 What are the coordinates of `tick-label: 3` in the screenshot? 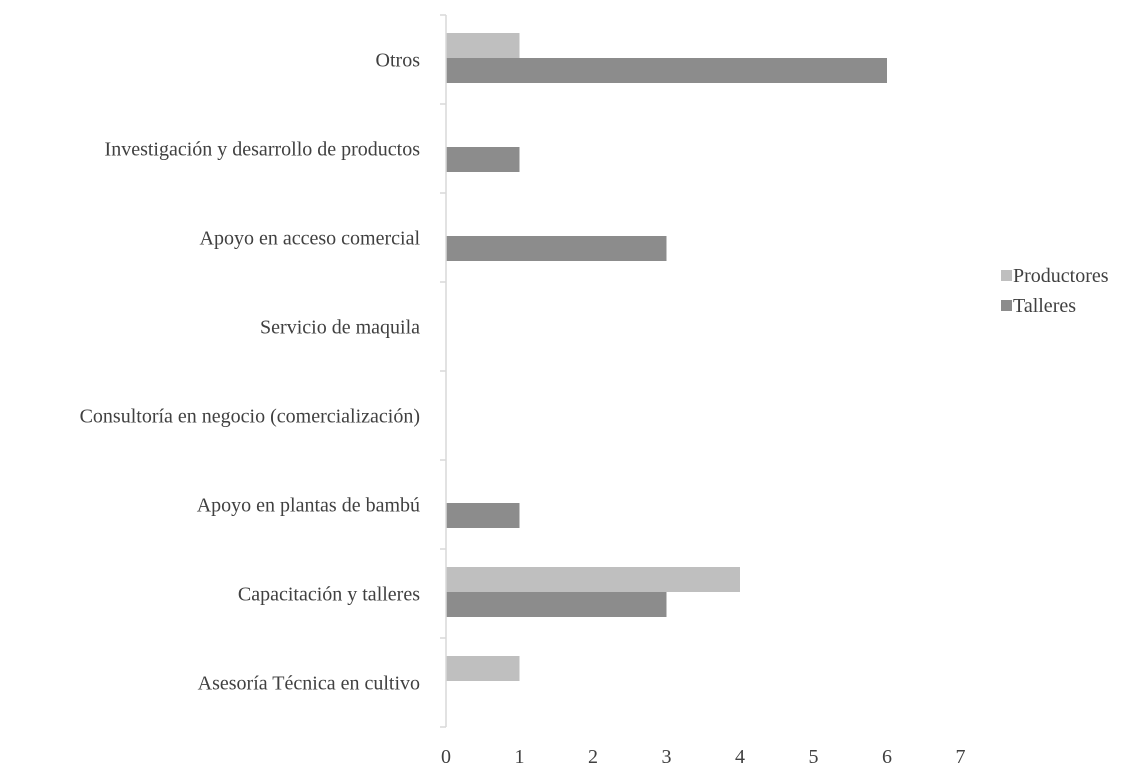 It's located at (667, 755).